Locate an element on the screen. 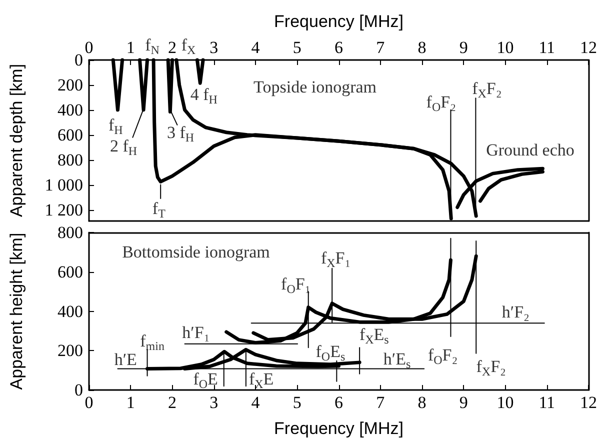 This screenshot has height=445, width=600. annotation: h′F₁ is located at coordinates (196, 332).